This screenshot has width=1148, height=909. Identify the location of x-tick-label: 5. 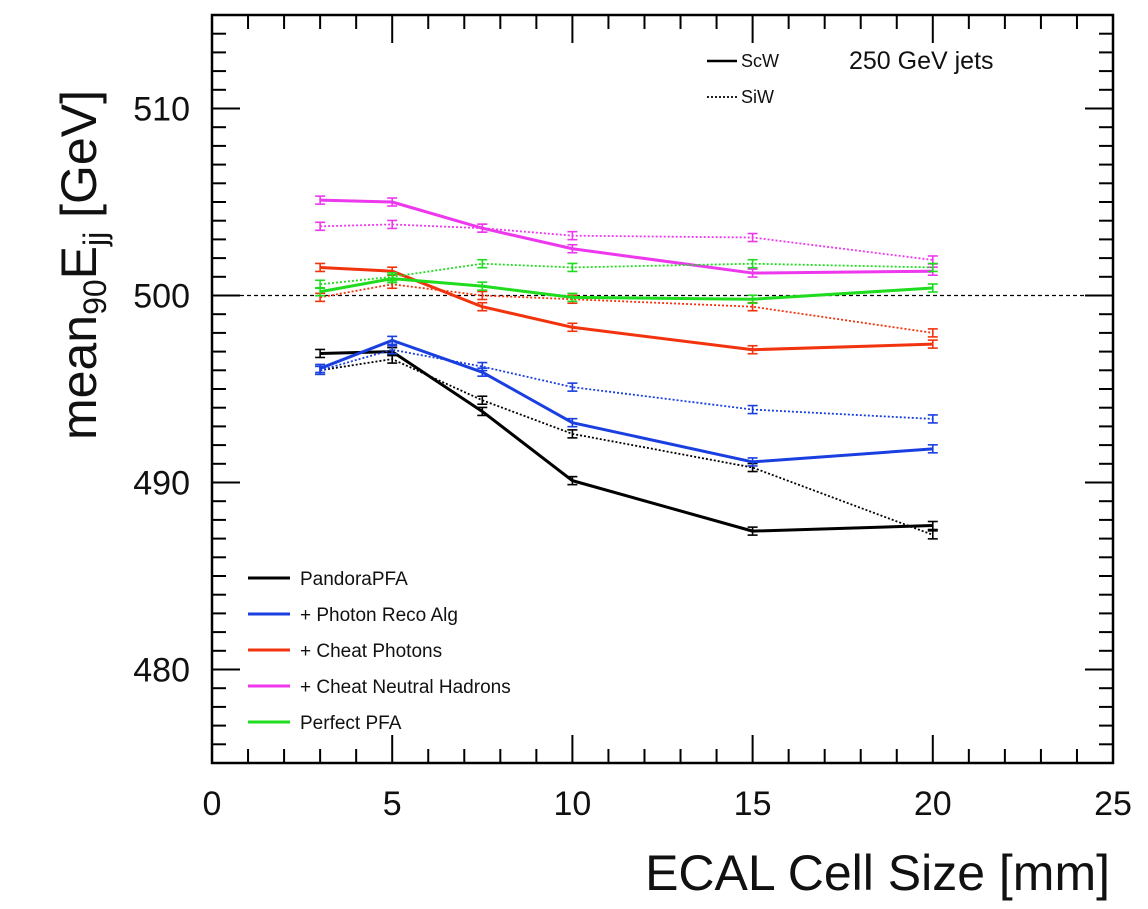
(392, 804).